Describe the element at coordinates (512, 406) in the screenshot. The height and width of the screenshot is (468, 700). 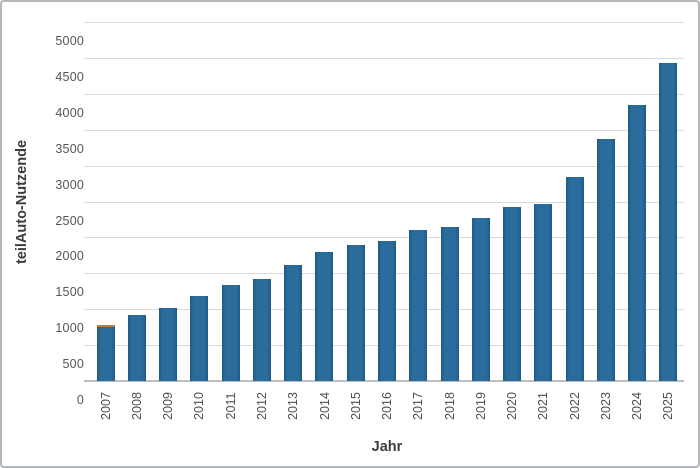
I see `x-tick-label: 2020` at that location.